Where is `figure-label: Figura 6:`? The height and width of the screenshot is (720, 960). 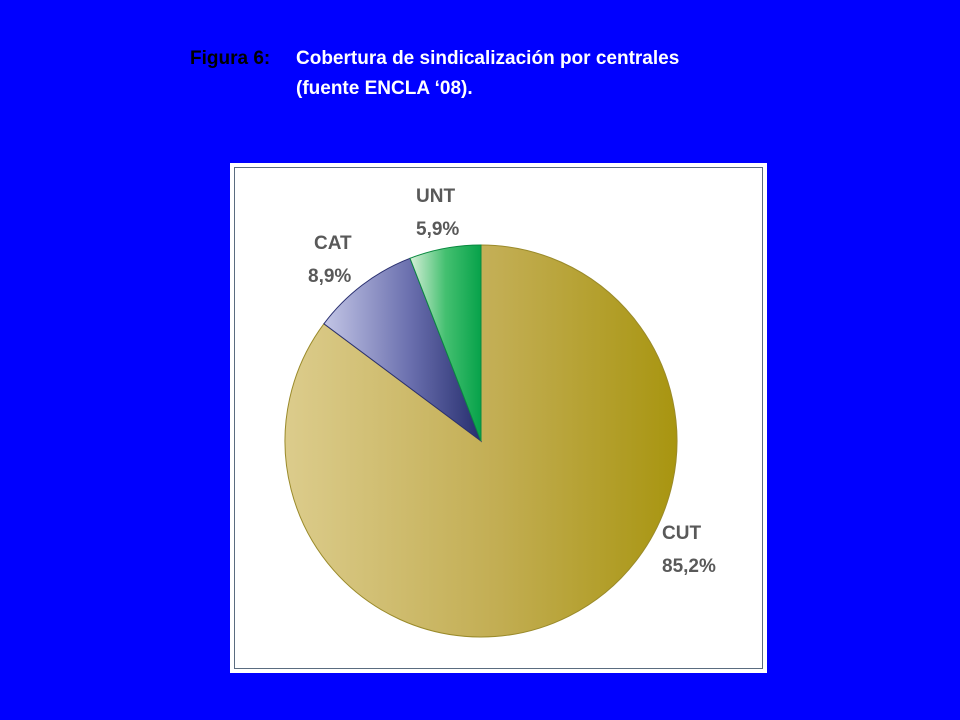 figure-label: Figura 6: is located at coordinates (230, 58).